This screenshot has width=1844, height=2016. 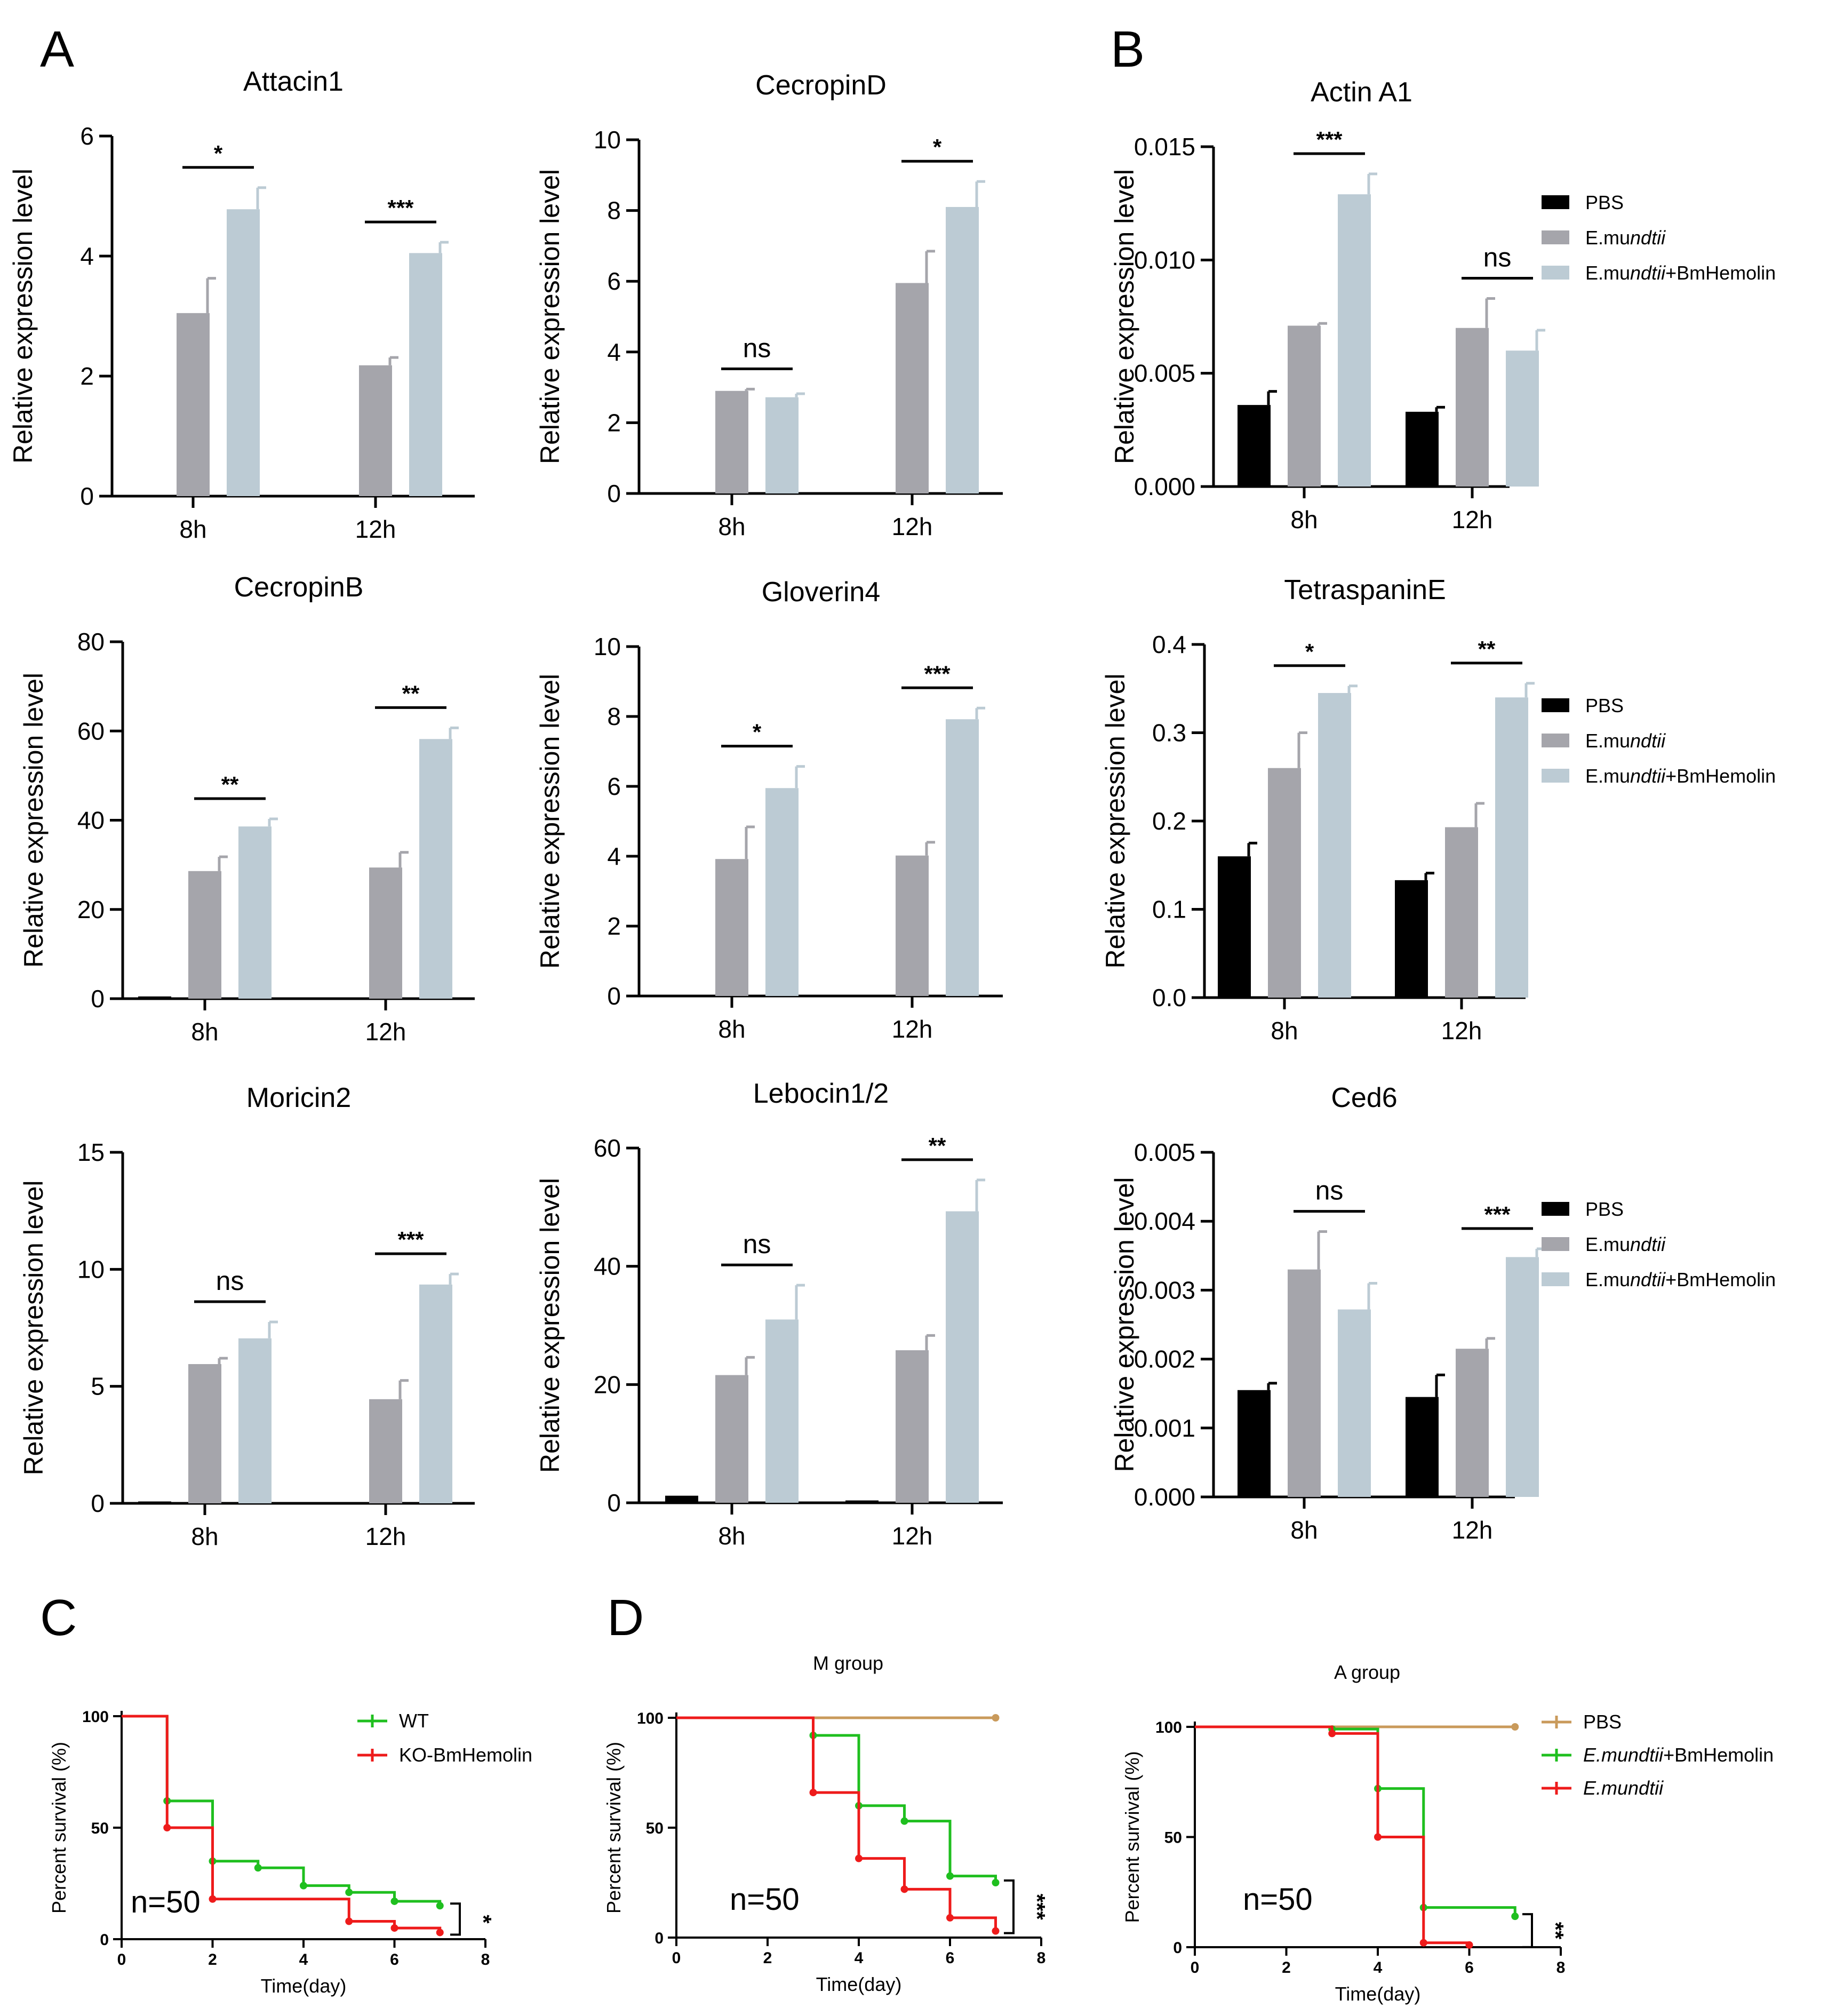 What do you see at coordinates (821, 1093) in the screenshot?
I see `chart-title: Lebocin1/2` at bounding box center [821, 1093].